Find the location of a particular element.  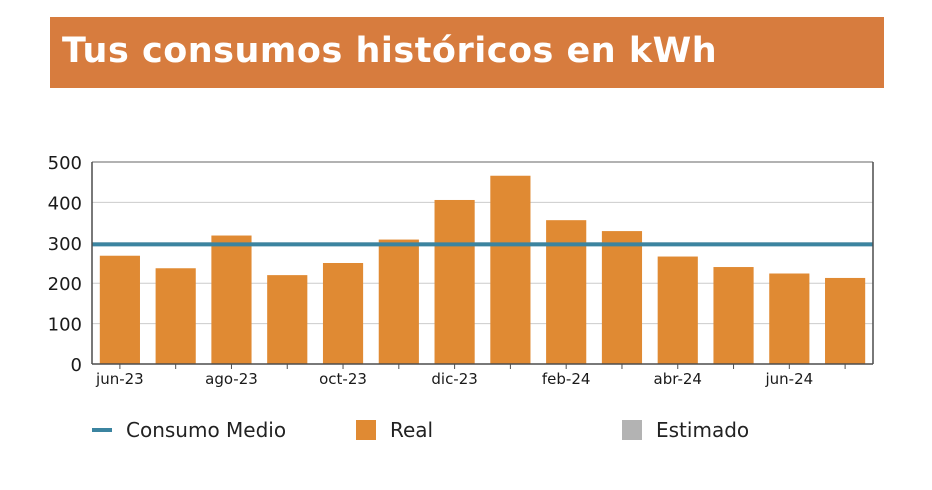

legend-real-label: Real is located at coordinates (412, 430).